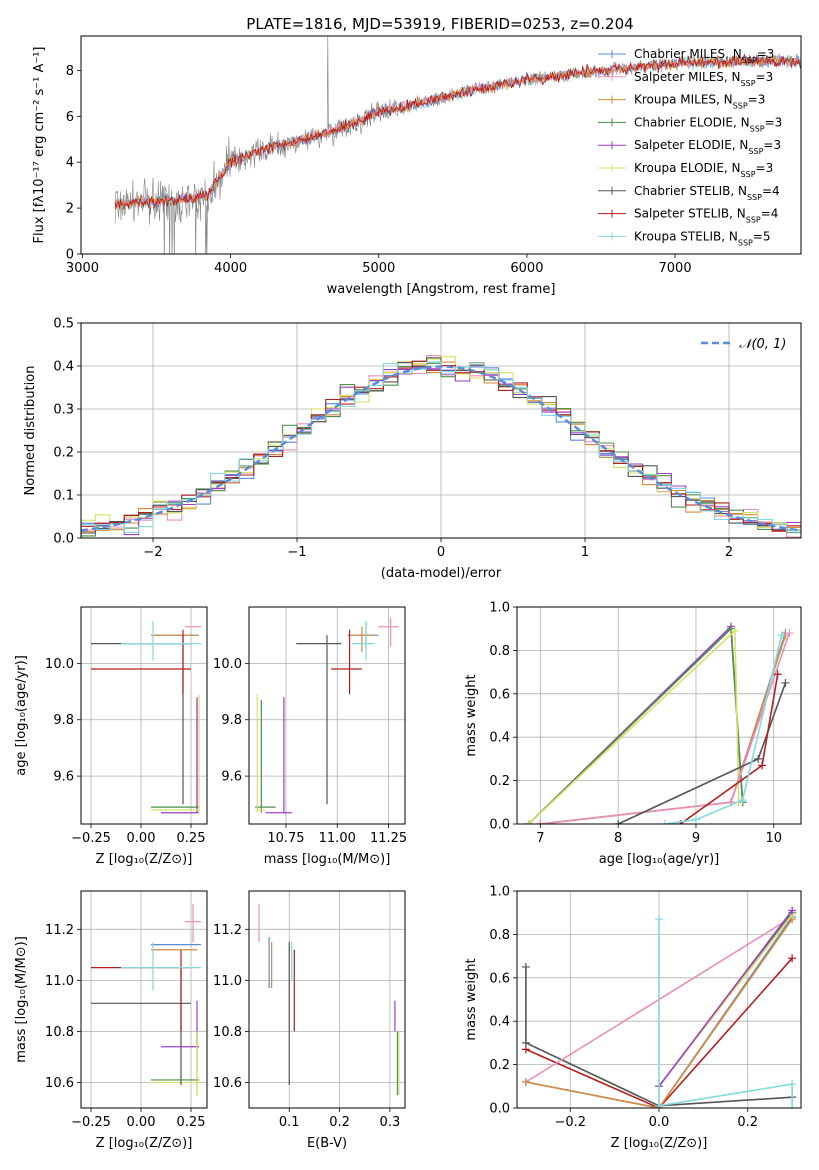 The height and width of the screenshot is (1170, 819). What do you see at coordinates (699, 102) in the screenshot?
I see `legend-entry: Kroupa MILES, NSSP=3` at bounding box center [699, 102].